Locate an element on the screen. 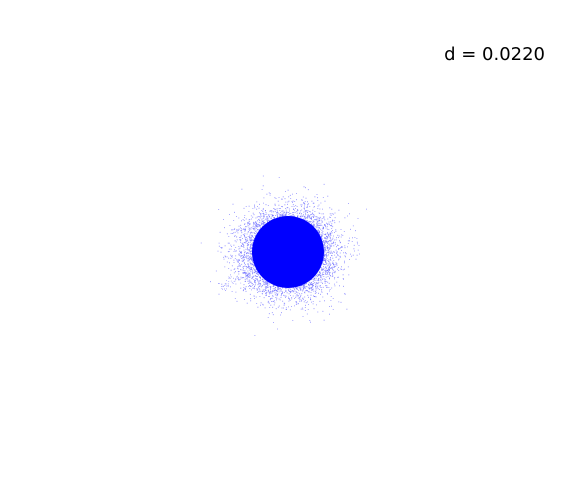 The image size is (576, 504). d-annotation: d = 0.0220 is located at coordinates (494, 54).